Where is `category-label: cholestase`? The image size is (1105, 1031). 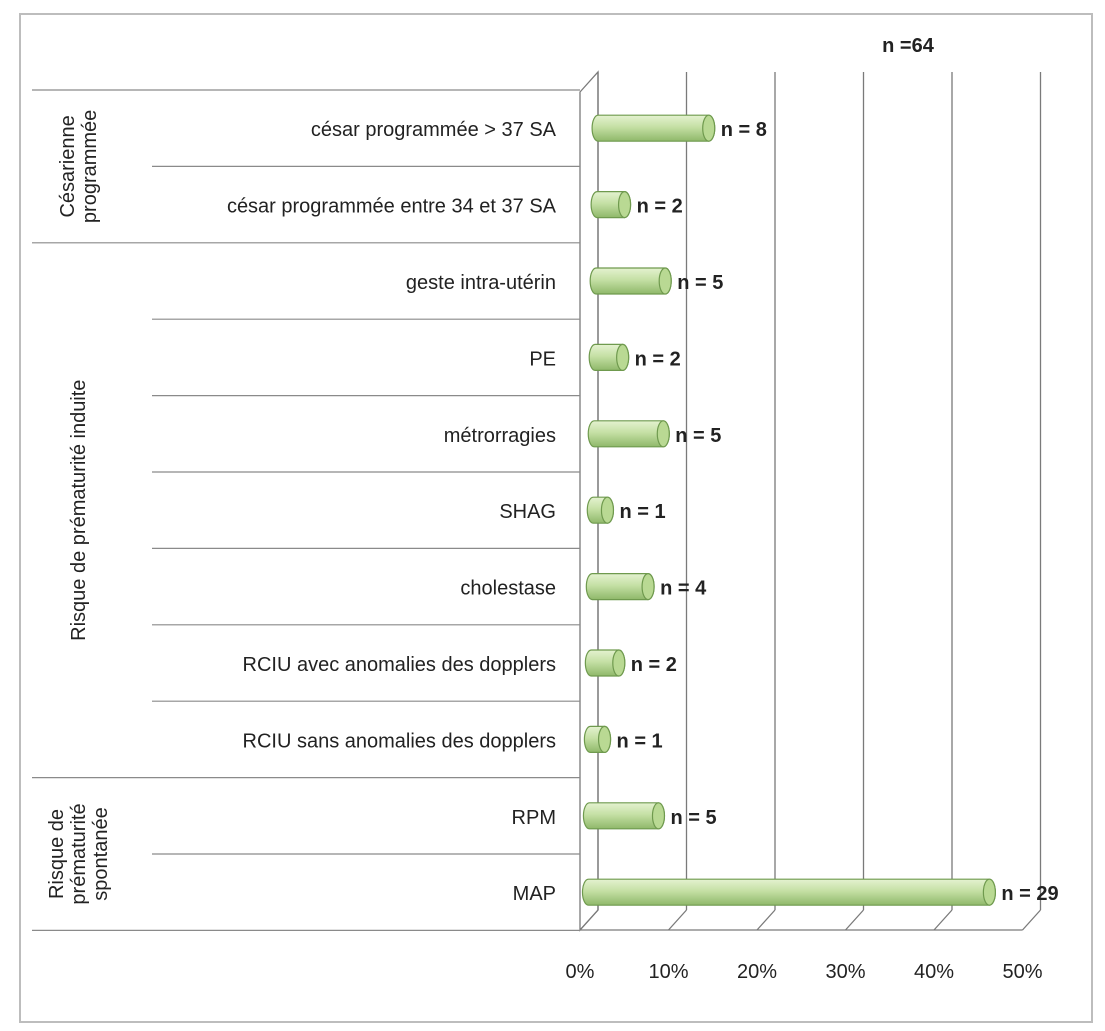 category-label: cholestase is located at coordinates (508, 589).